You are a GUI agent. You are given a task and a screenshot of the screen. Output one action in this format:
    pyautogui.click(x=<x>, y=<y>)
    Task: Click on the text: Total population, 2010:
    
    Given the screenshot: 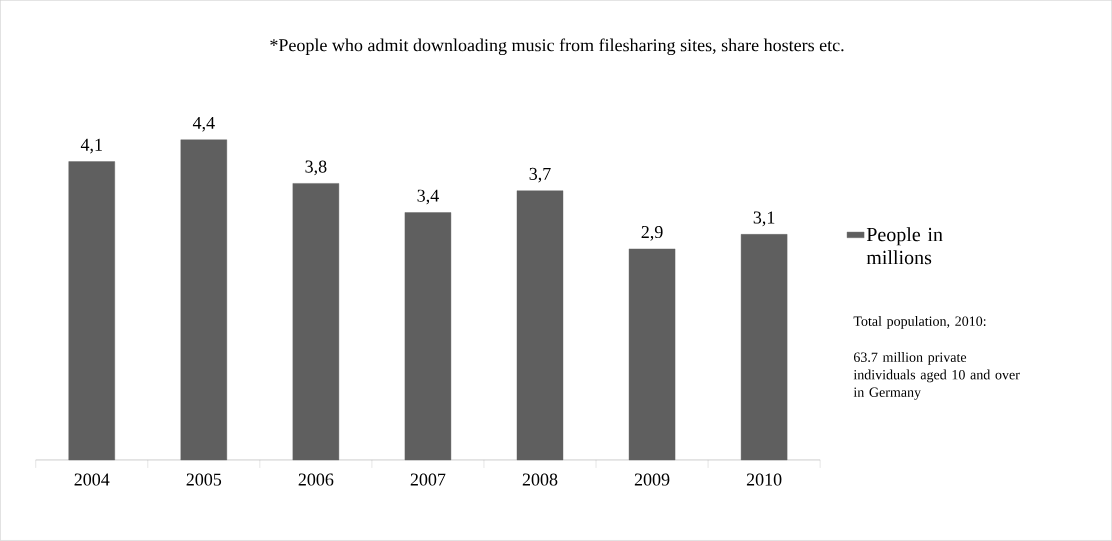 What is the action you would take?
    pyautogui.click(x=919, y=322)
    